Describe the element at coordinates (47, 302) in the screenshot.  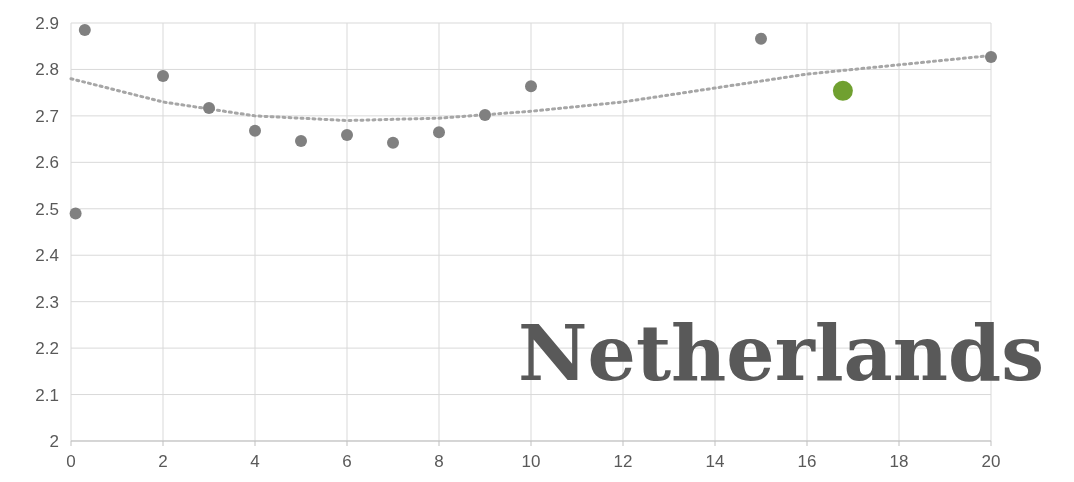
I see `y-tick-label: 2.3` at that location.